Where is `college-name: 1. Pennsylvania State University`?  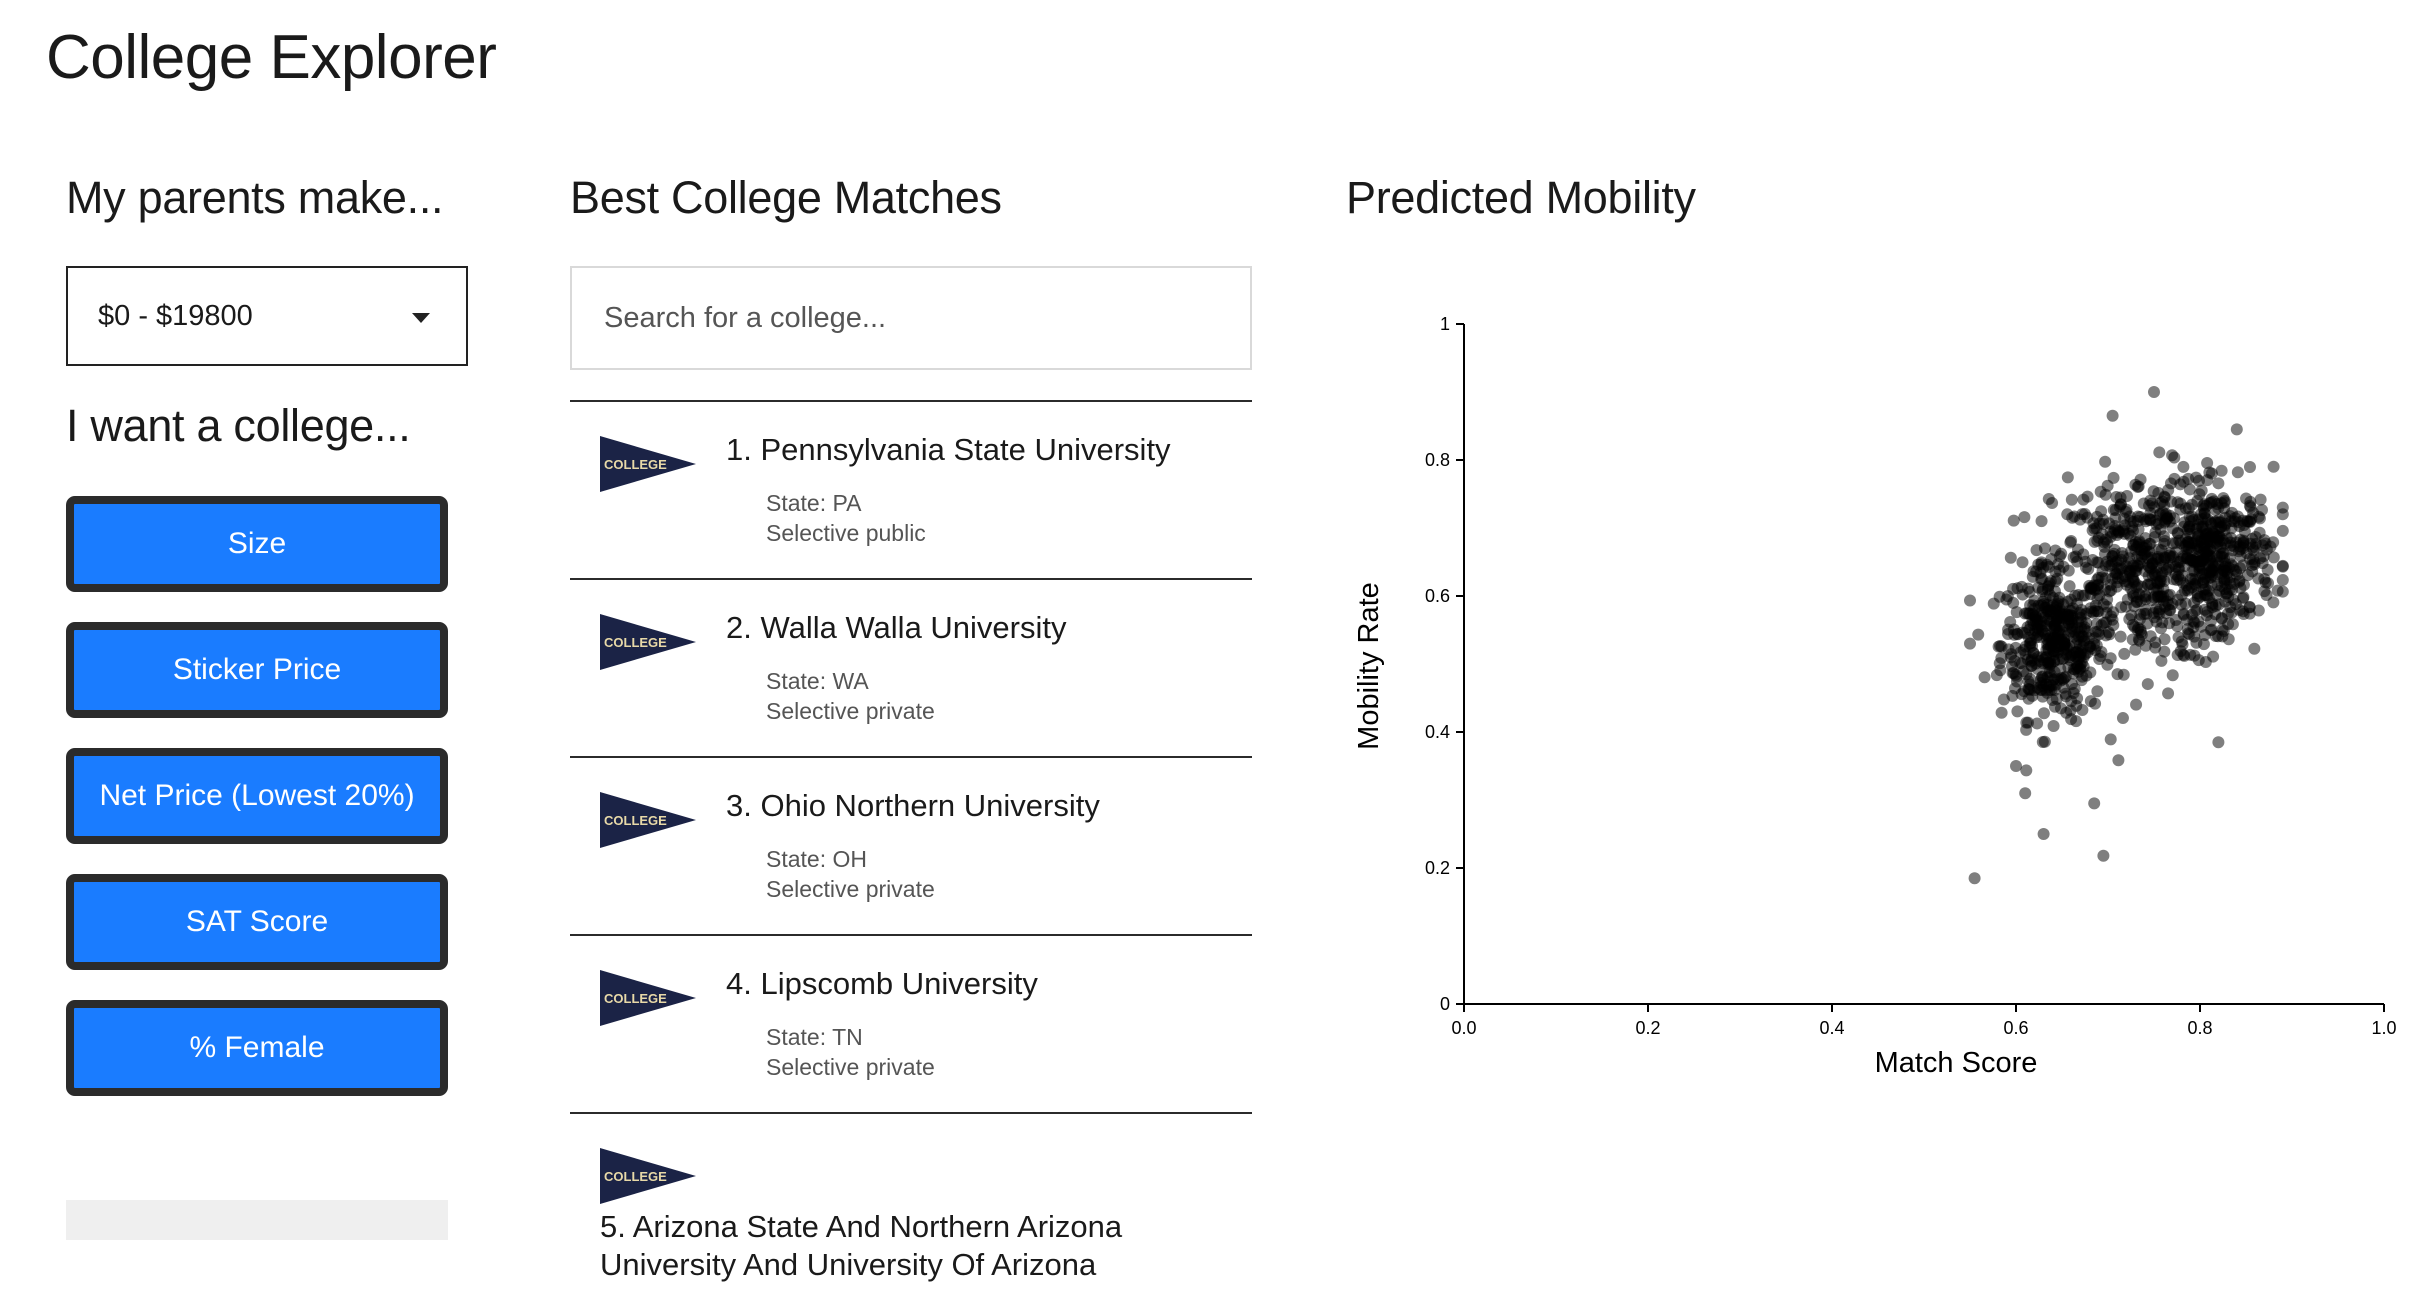
college-name: 1. Pennsylvania State University is located at coordinates (948, 449).